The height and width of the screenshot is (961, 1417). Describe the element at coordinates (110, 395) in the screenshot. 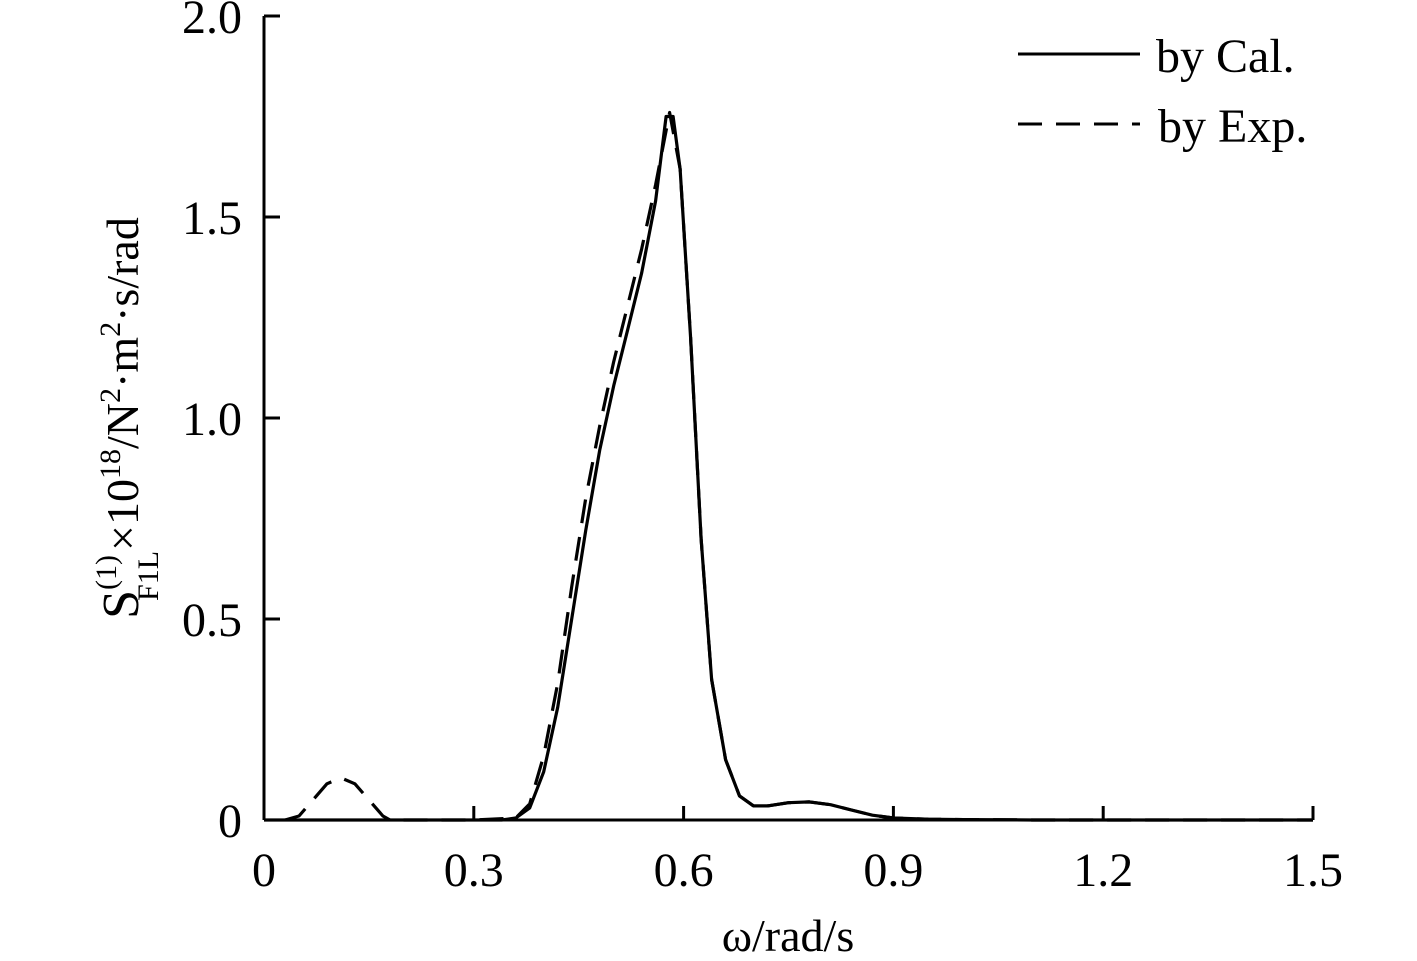

I see `y-title-unit-exp1: 2` at that location.